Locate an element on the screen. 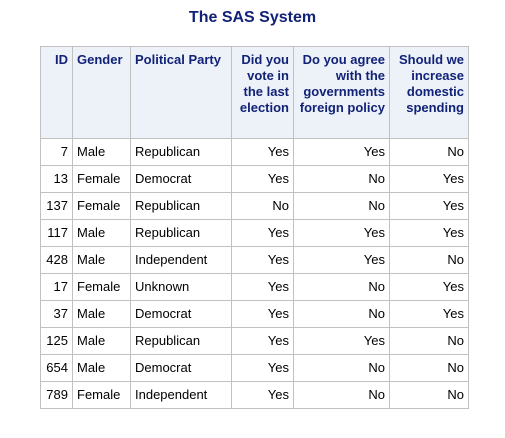 The image size is (505, 438). cell-id: 137 is located at coordinates (56, 206).